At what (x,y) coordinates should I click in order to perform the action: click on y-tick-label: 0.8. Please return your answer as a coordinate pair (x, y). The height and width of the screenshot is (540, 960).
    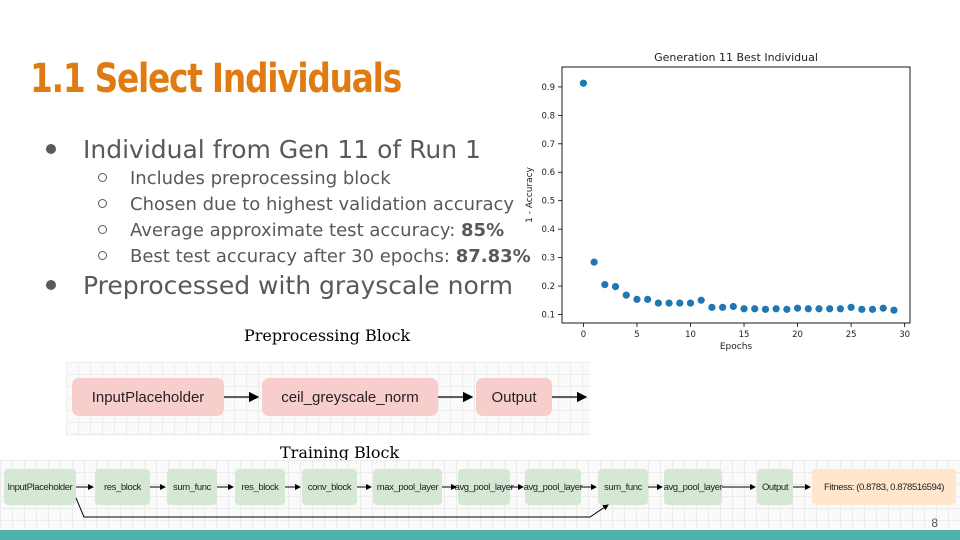
    Looking at the image, I should click on (548, 116).